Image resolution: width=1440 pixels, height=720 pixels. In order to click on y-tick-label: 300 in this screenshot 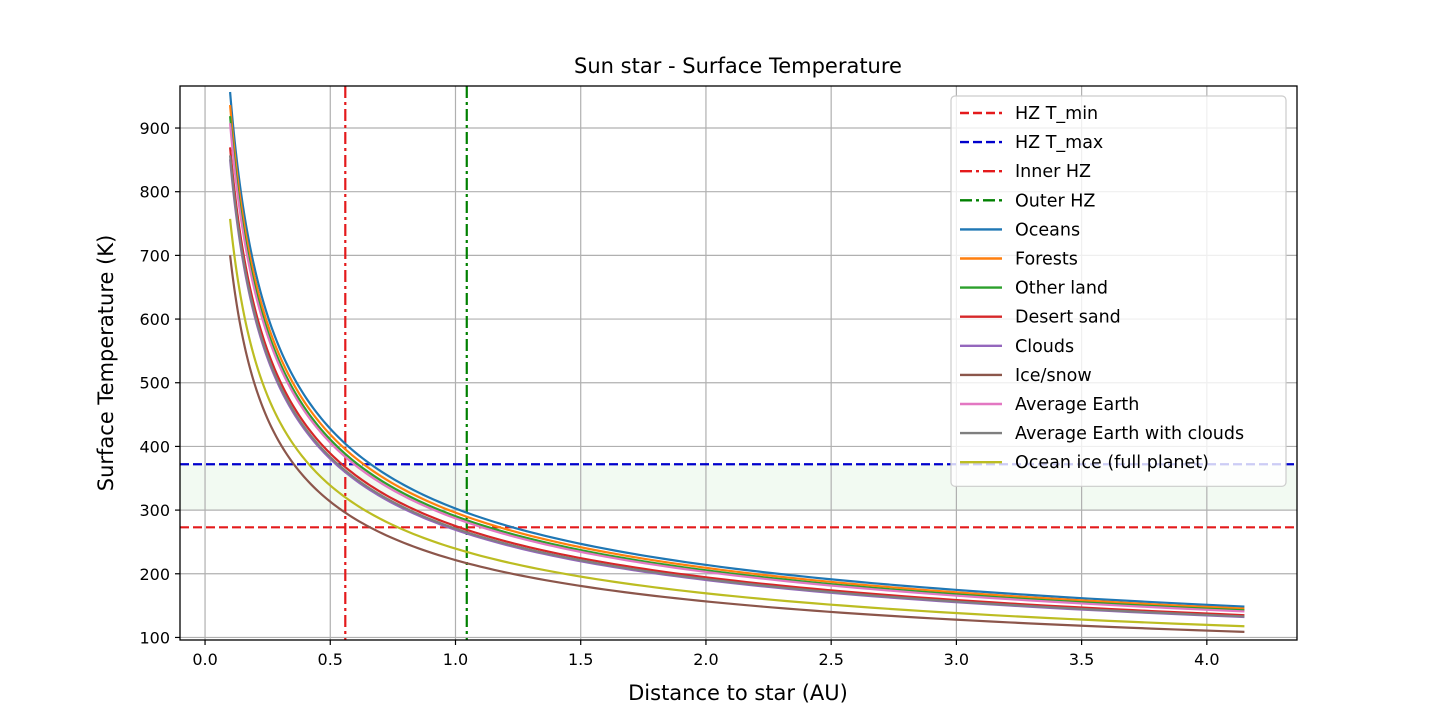, I will do `click(154, 510)`.